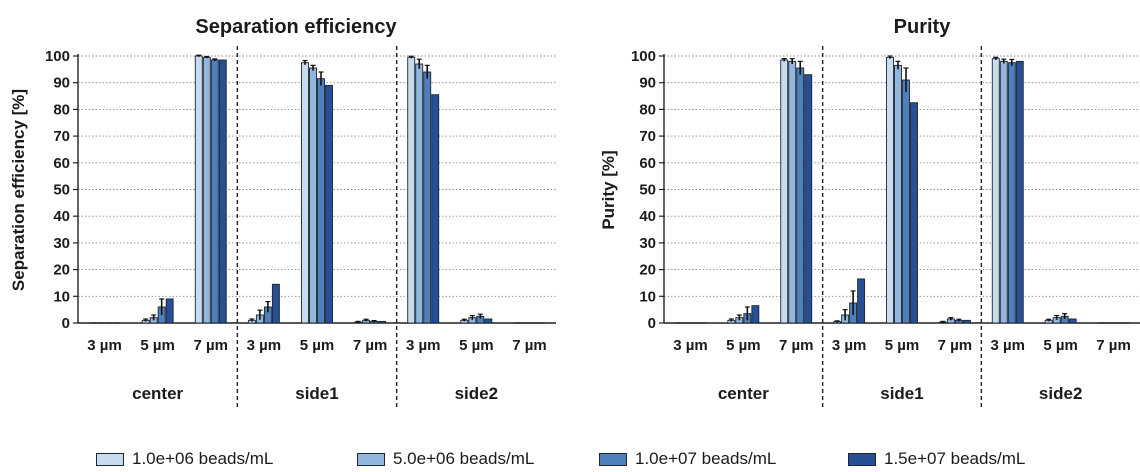  Describe the element at coordinates (923, 27) in the screenshot. I see `chart-title: Purity` at that location.